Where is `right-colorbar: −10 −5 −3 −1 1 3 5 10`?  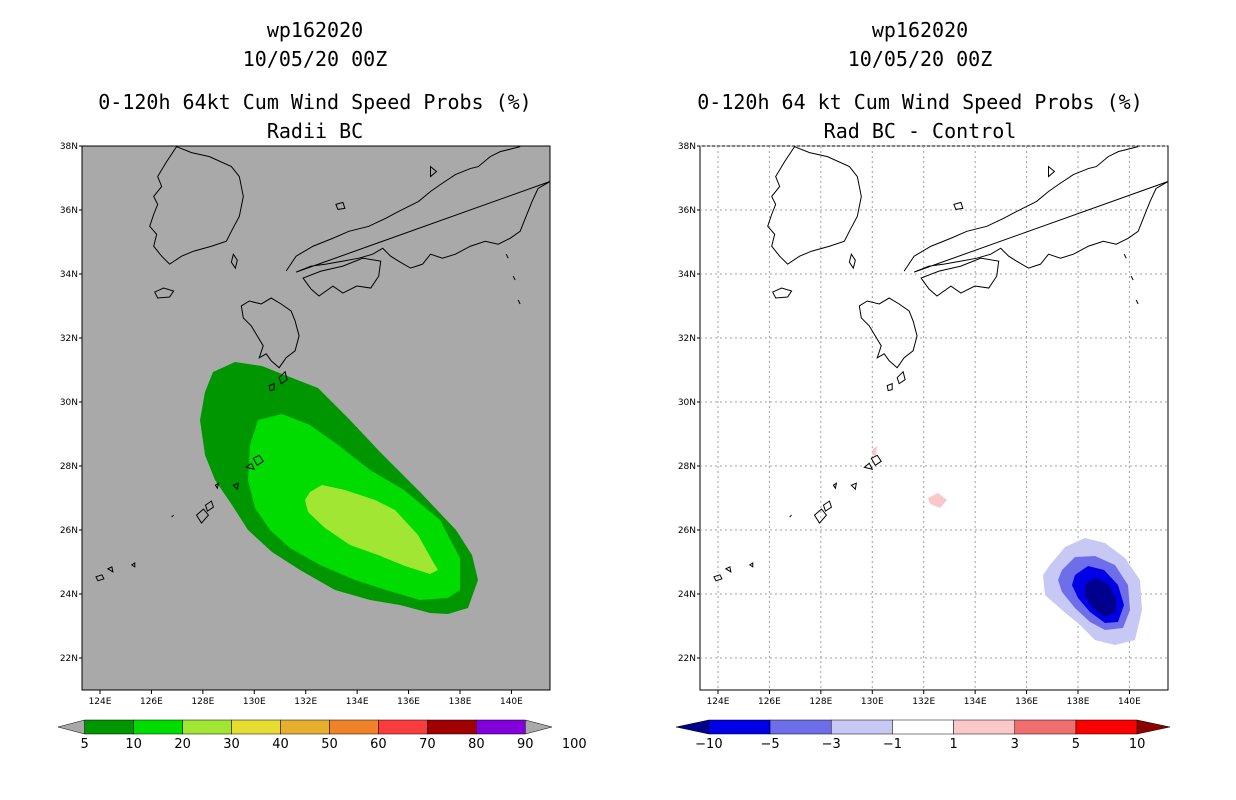
right-colorbar: −10 −5 −3 −1 1 3 5 10 is located at coordinates (923, 735).